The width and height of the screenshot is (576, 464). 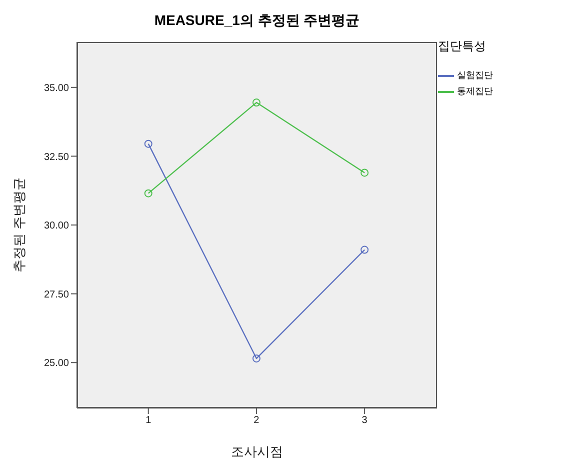 I want to click on y-tick-label: 35.00, so click(x=57, y=88).